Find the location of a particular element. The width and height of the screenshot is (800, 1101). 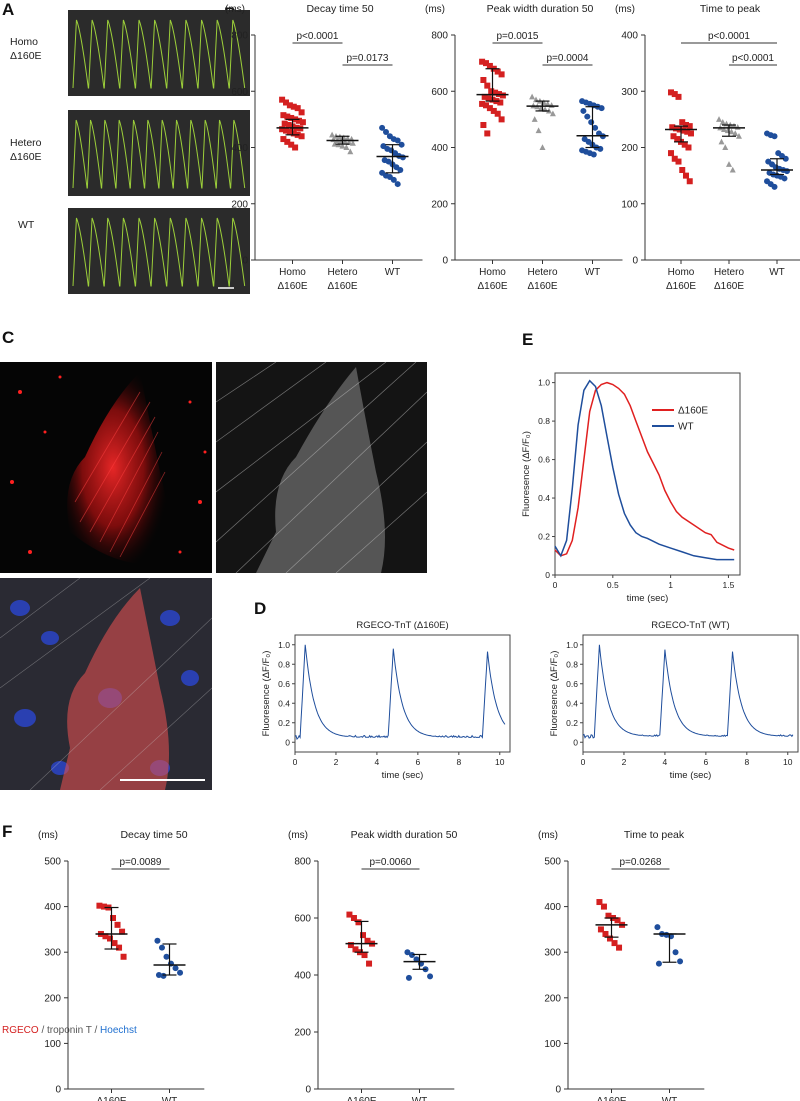

y-tick-label: 600 is located at coordinates (439, 92).